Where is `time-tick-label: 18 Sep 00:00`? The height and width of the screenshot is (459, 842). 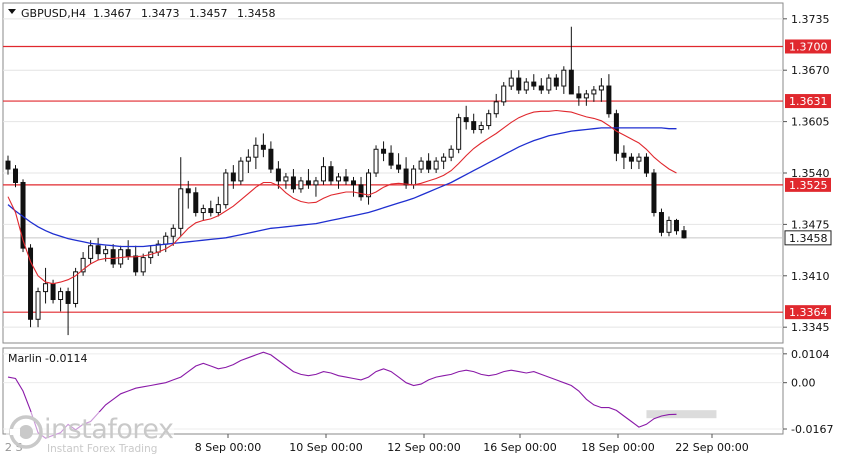 time-tick-label: 18 Sep 00:00 is located at coordinates (617, 447).